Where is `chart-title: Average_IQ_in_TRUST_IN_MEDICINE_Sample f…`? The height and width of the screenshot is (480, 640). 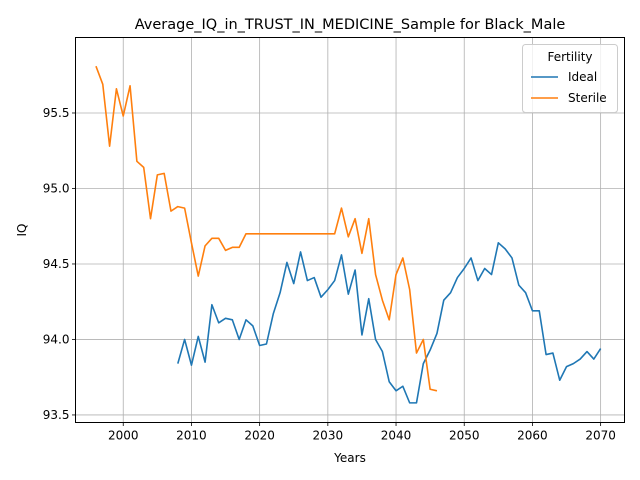
chart-title: Average_IQ_in_TRUST_IN_MEDICINE_Sample f… is located at coordinates (350, 25).